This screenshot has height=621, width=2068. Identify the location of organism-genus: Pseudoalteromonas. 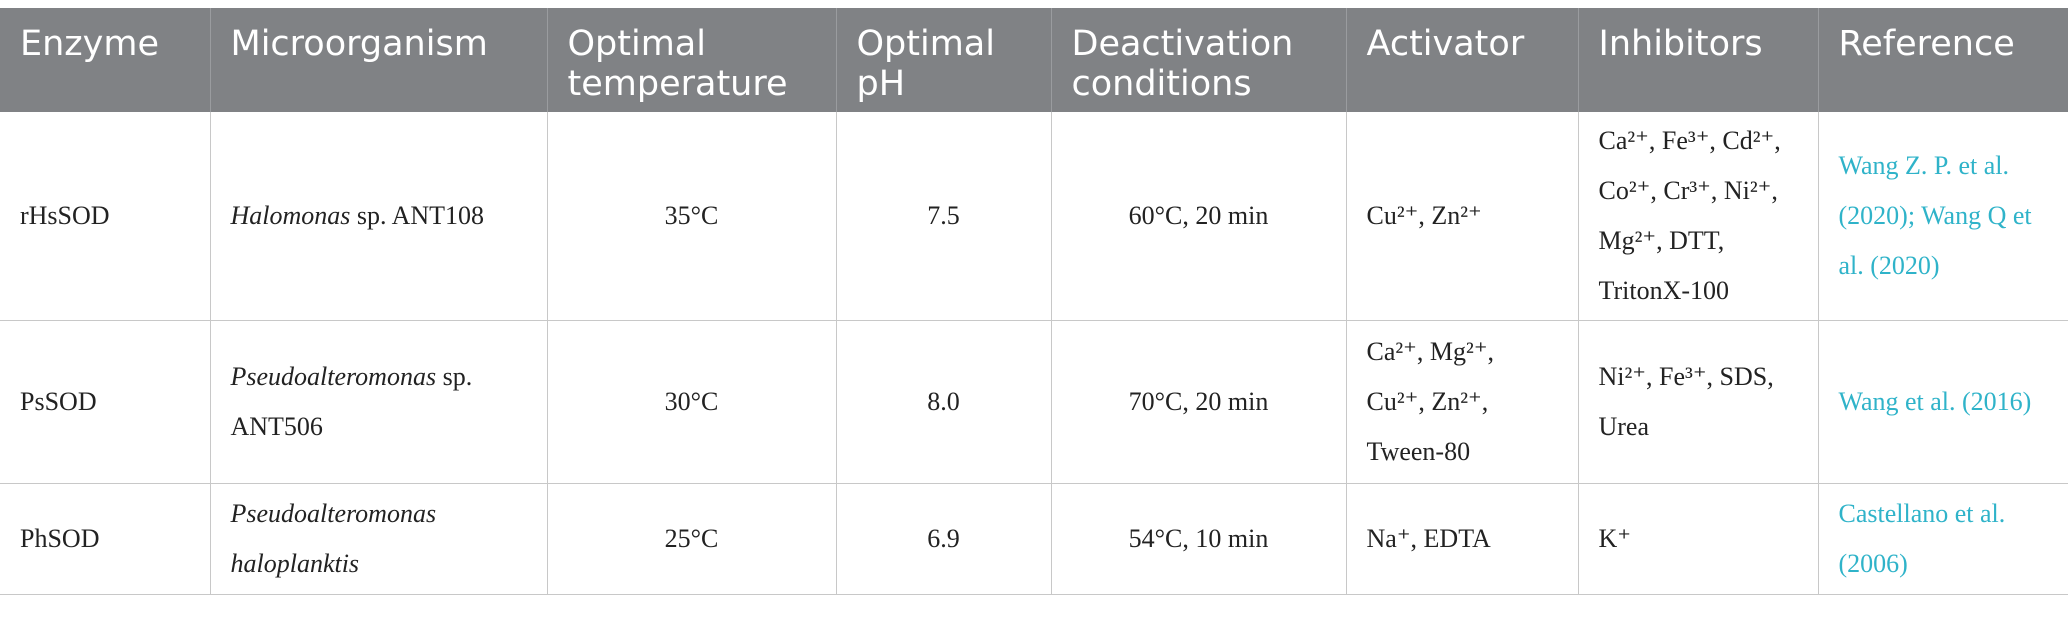
(333, 376).